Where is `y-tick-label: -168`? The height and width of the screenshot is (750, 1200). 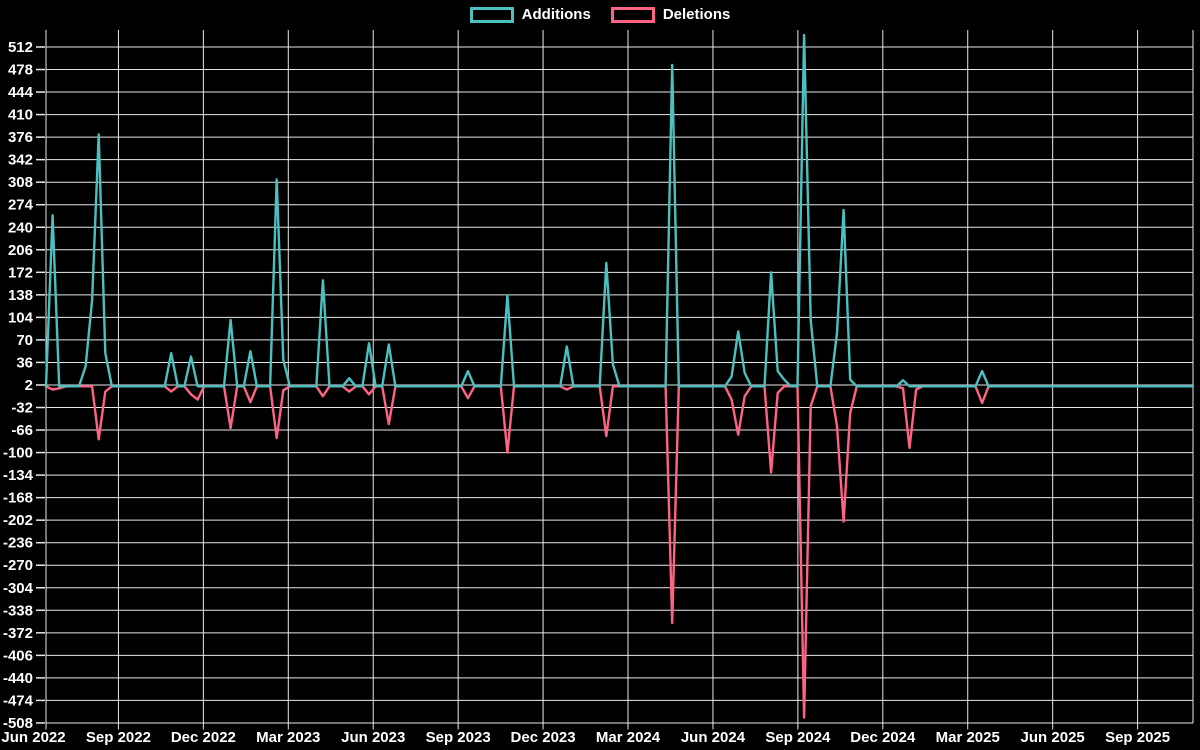 y-tick-label: -168 is located at coordinates (18, 498).